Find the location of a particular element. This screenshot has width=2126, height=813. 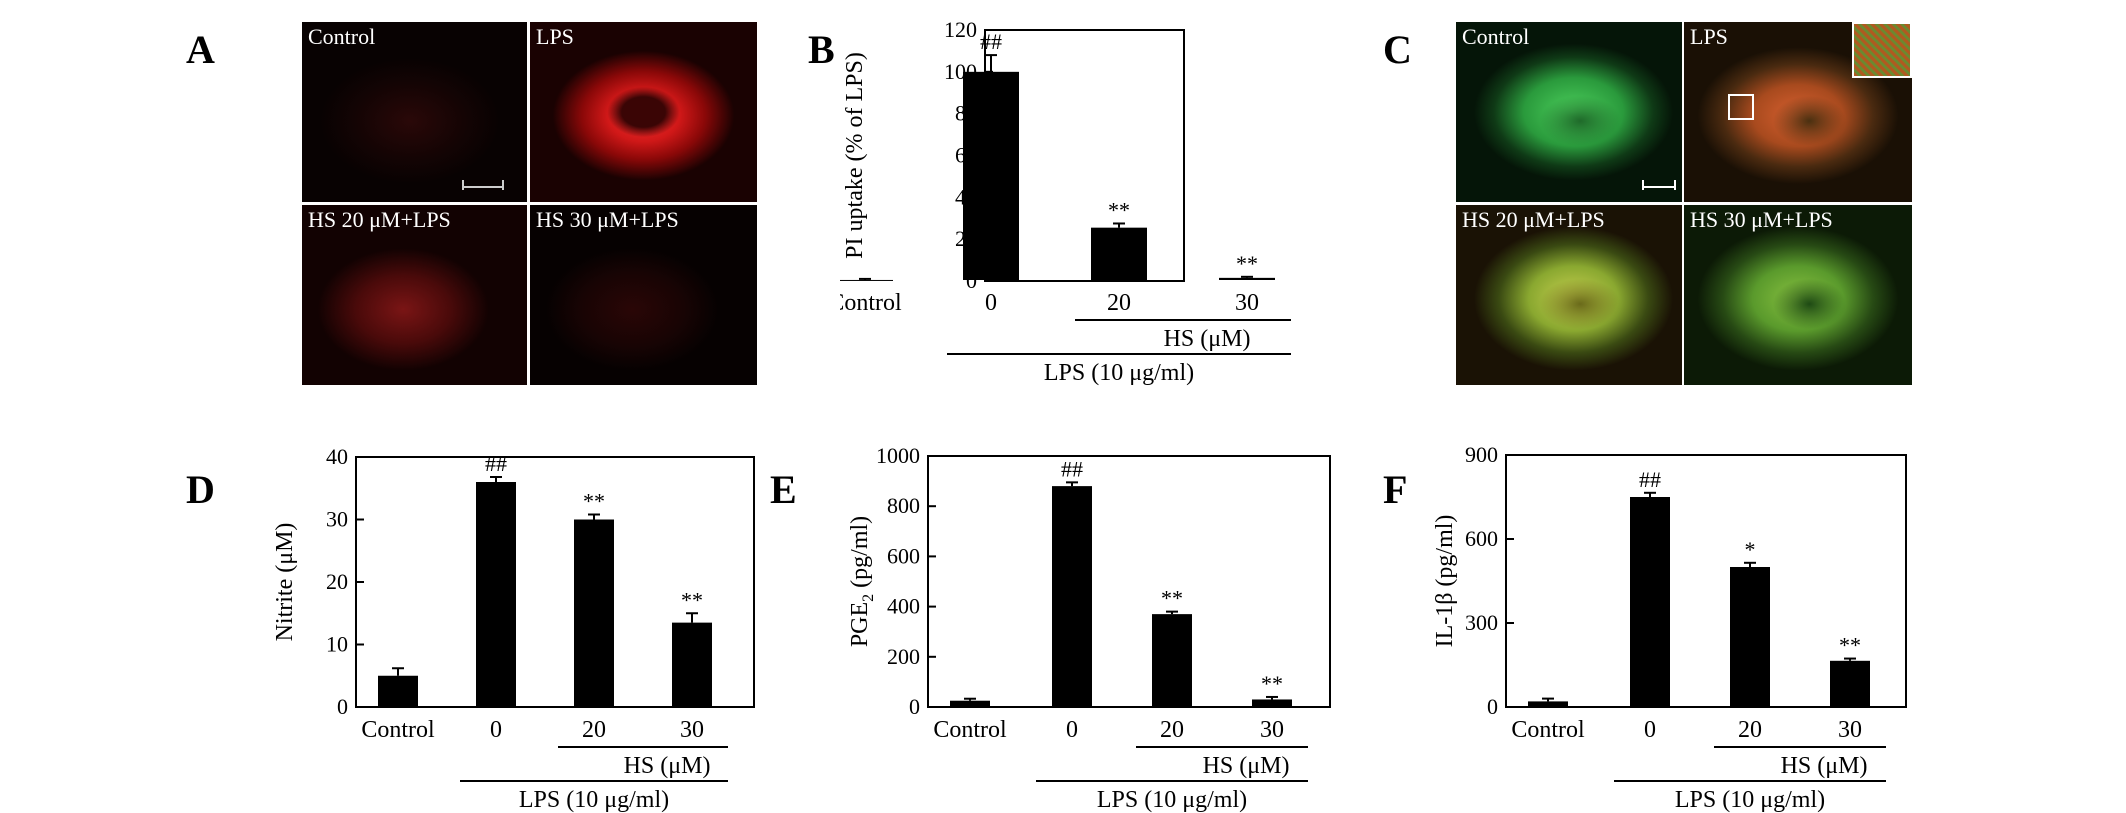

panel-label-a: A is located at coordinates (200, 49).